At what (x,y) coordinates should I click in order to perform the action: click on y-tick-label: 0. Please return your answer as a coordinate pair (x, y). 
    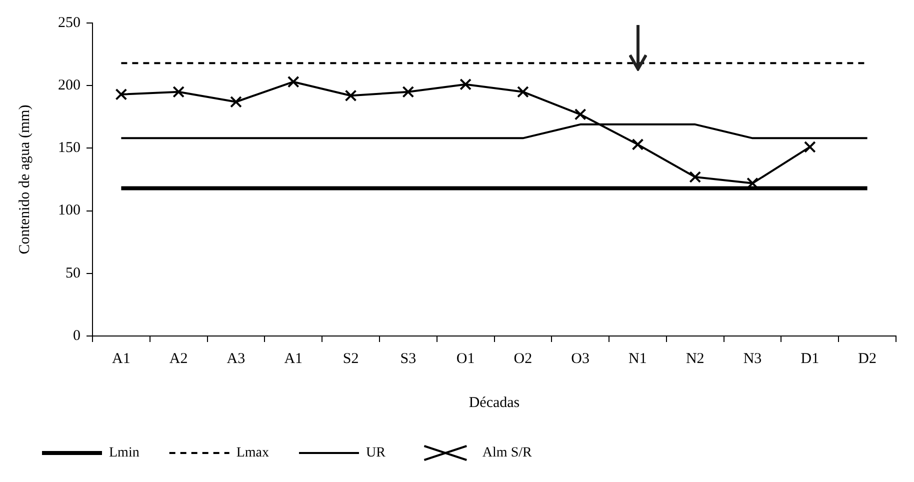
    Looking at the image, I should click on (76, 336).